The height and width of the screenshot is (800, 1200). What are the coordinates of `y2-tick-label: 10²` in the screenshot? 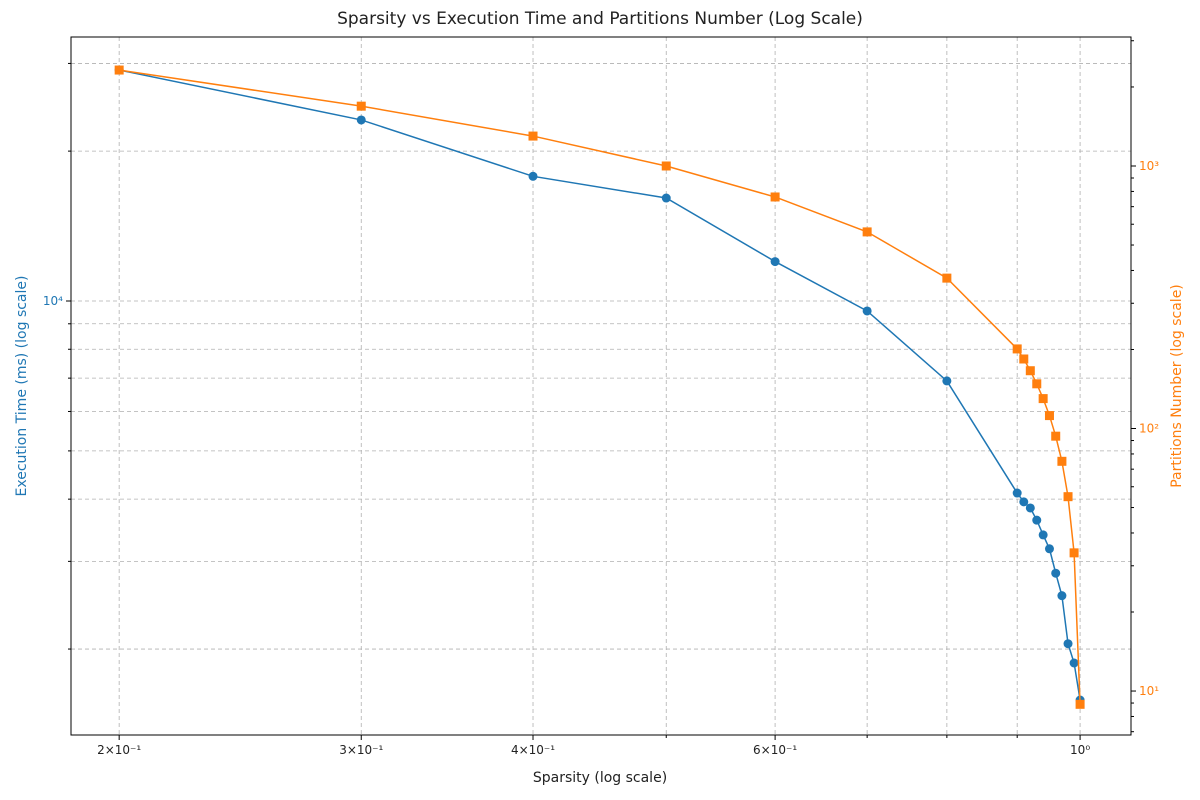 It's located at (1149, 429).